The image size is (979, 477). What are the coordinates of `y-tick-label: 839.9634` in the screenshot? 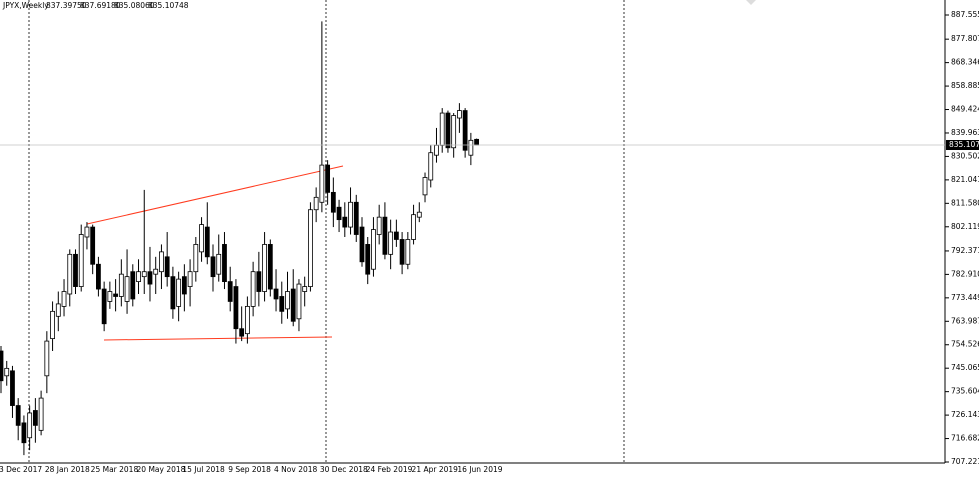 It's located at (965, 132).